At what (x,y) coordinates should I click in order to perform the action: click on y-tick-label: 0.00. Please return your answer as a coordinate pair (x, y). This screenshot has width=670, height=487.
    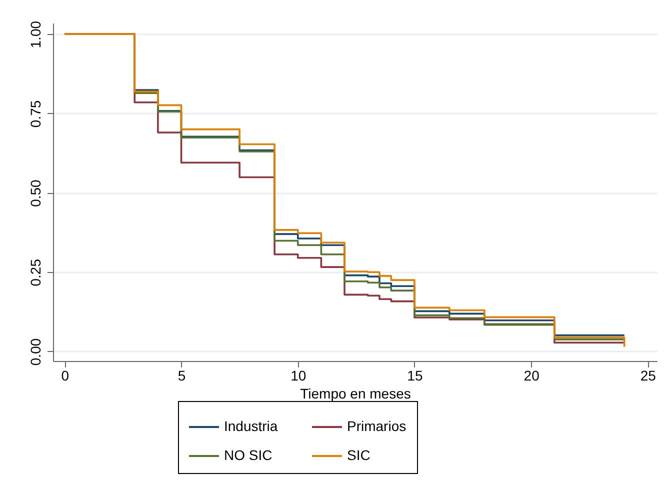
    Looking at the image, I should click on (36, 352).